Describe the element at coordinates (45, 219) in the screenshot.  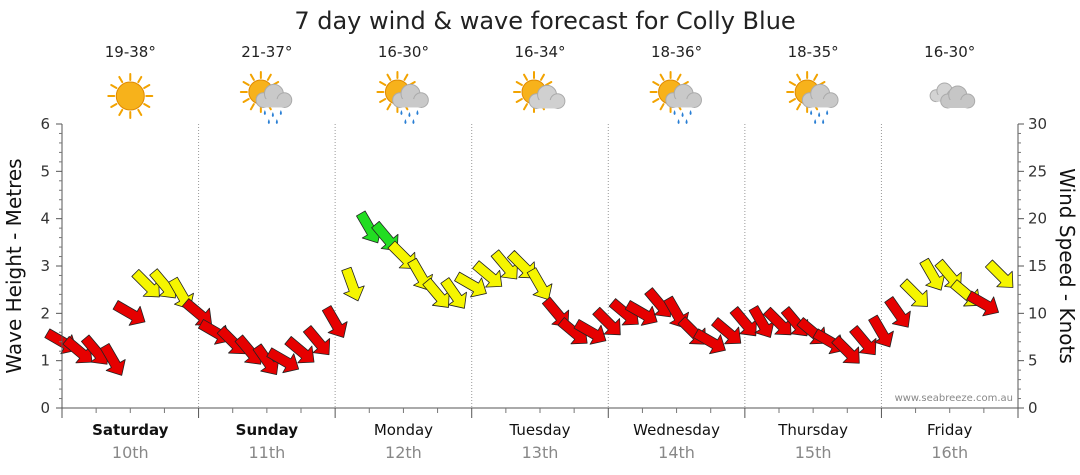
I see `left-tick-label: 4` at that location.